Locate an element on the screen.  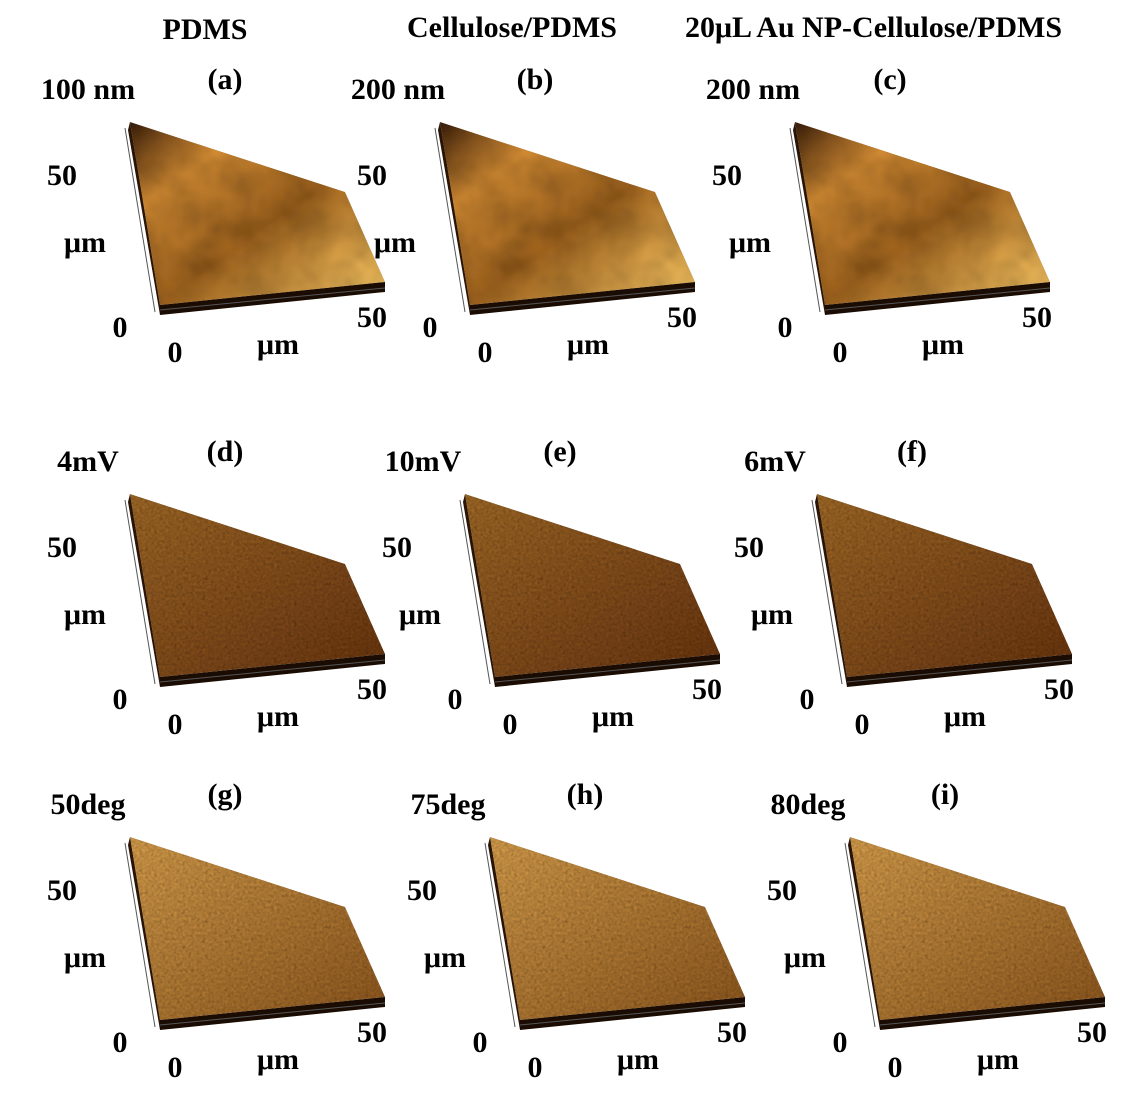
panel-label: (f) is located at coordinates (912, 451).